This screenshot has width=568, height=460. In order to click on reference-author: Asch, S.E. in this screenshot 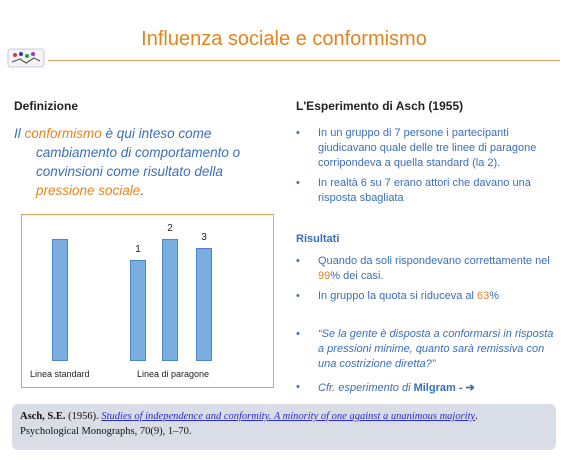, I will do `click(43, 416)`.